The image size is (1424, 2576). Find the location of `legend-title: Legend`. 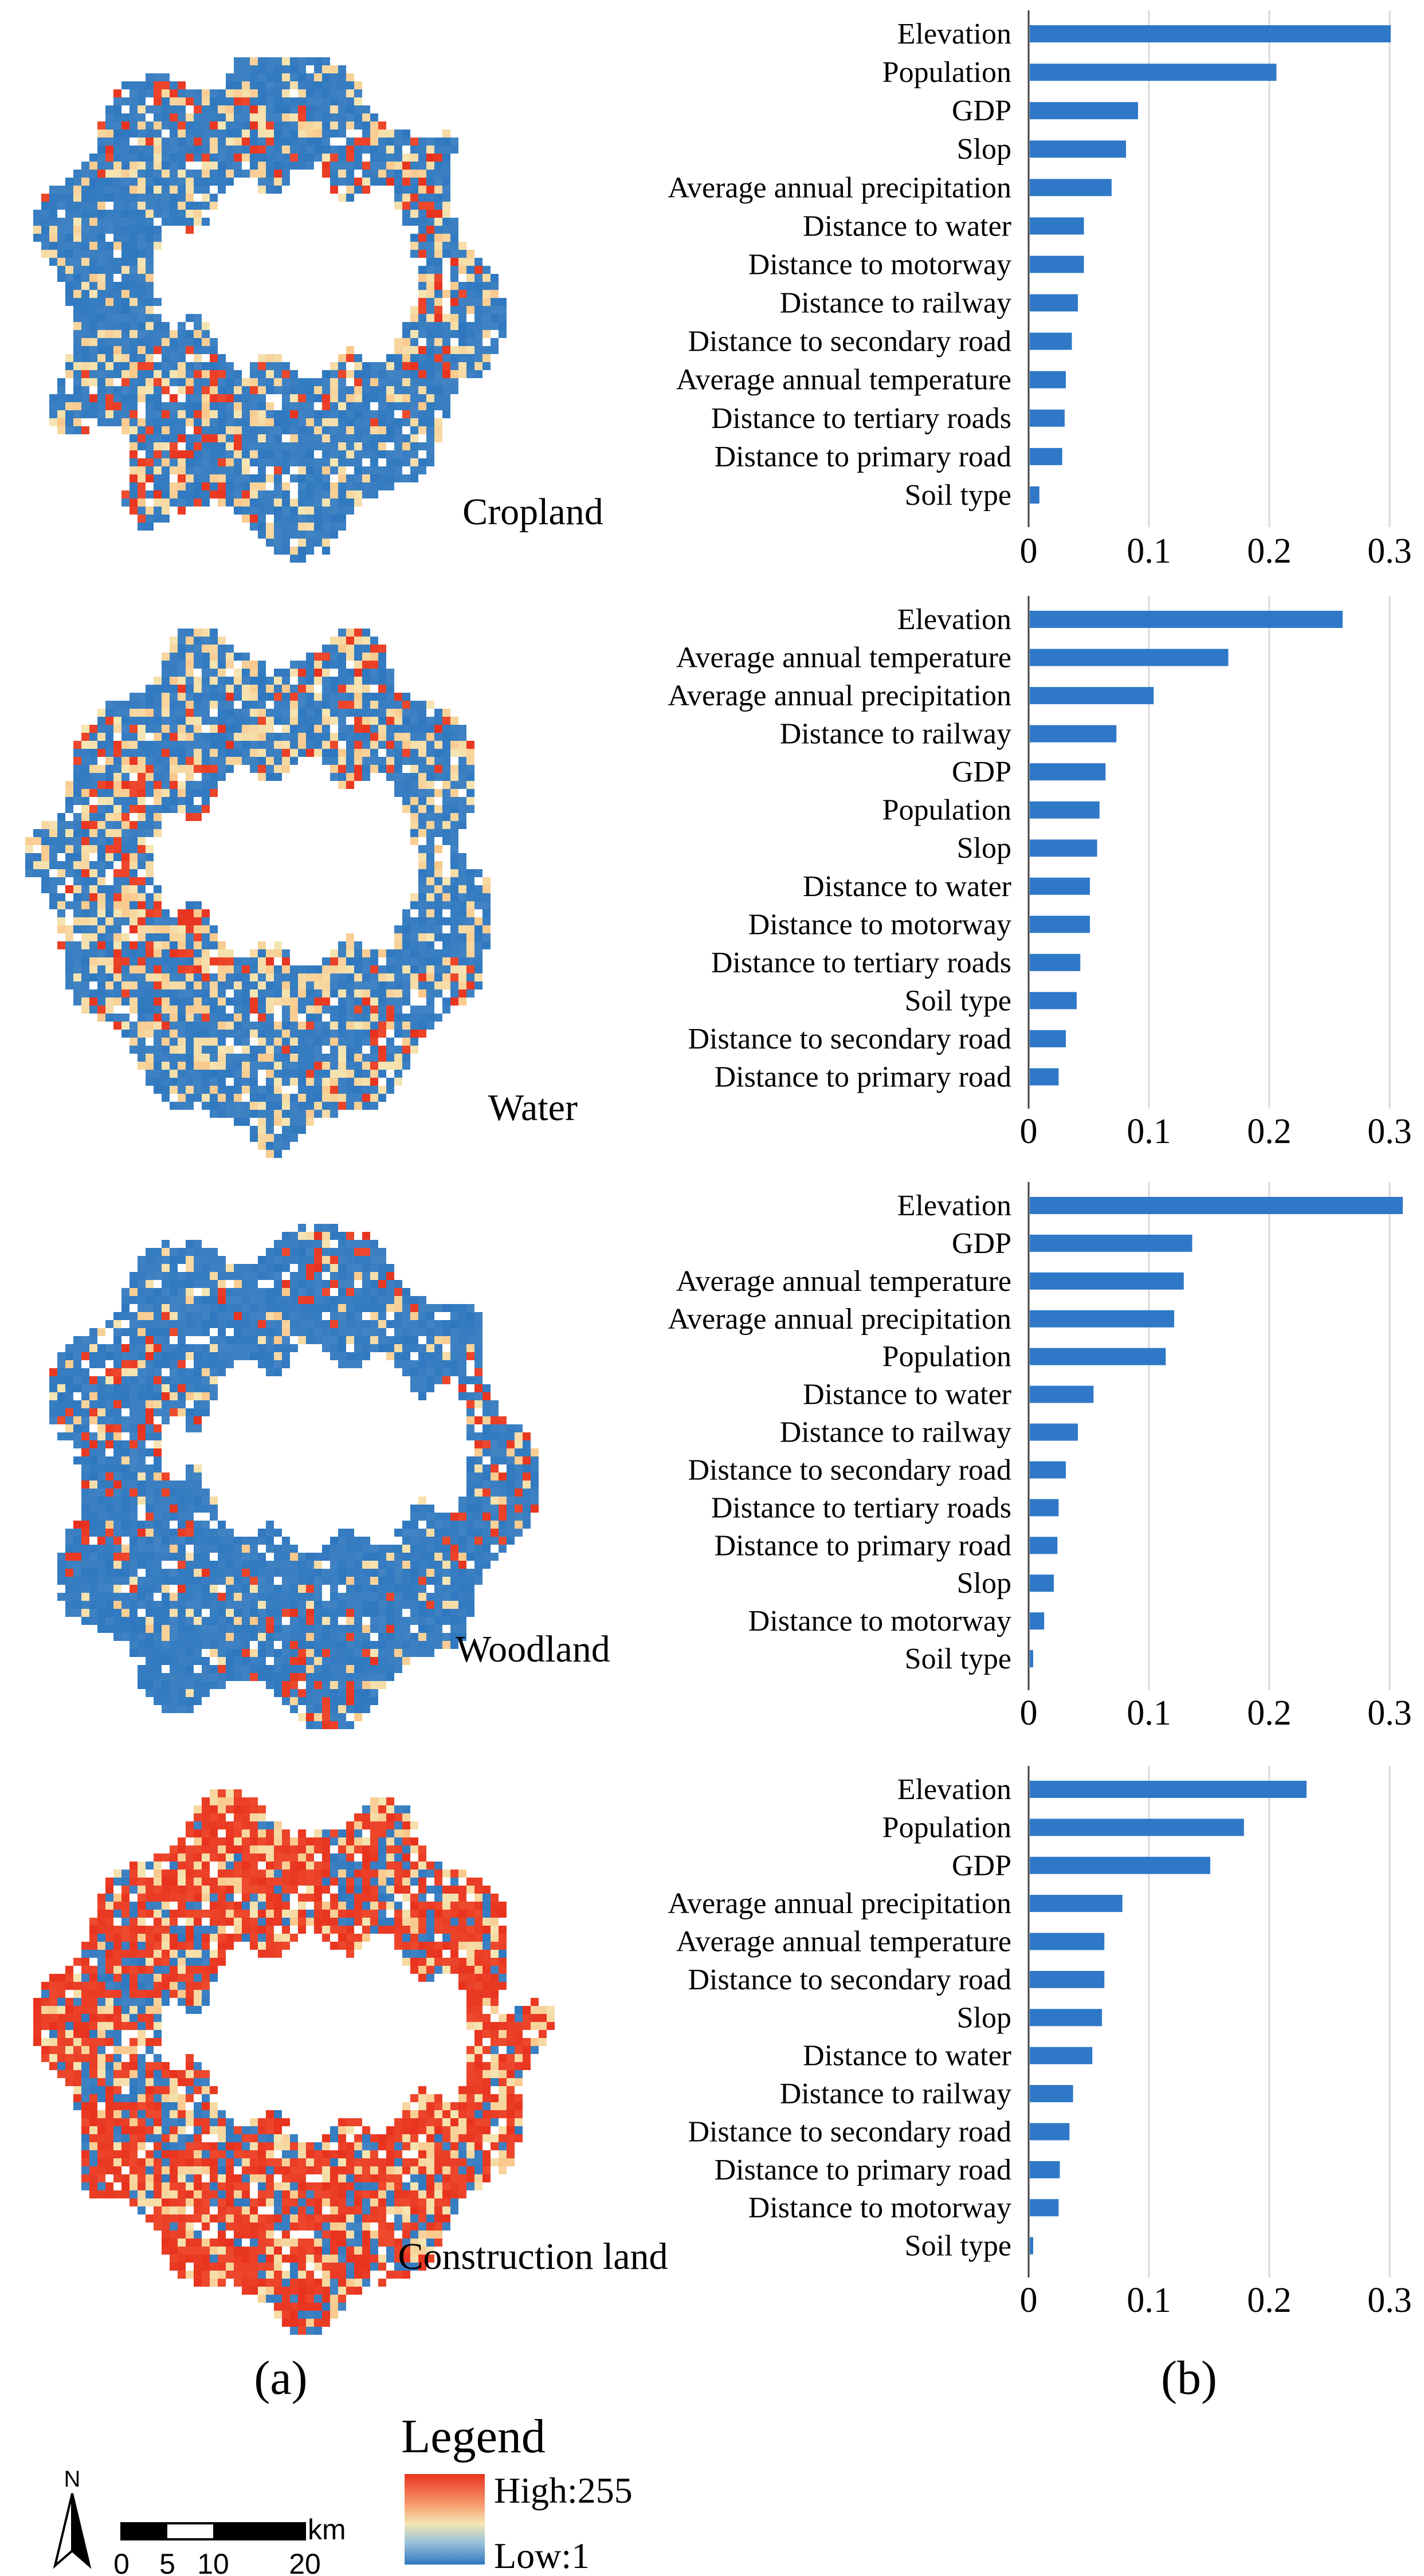

legend-title: Legend is located at coordinates (474, 2436).